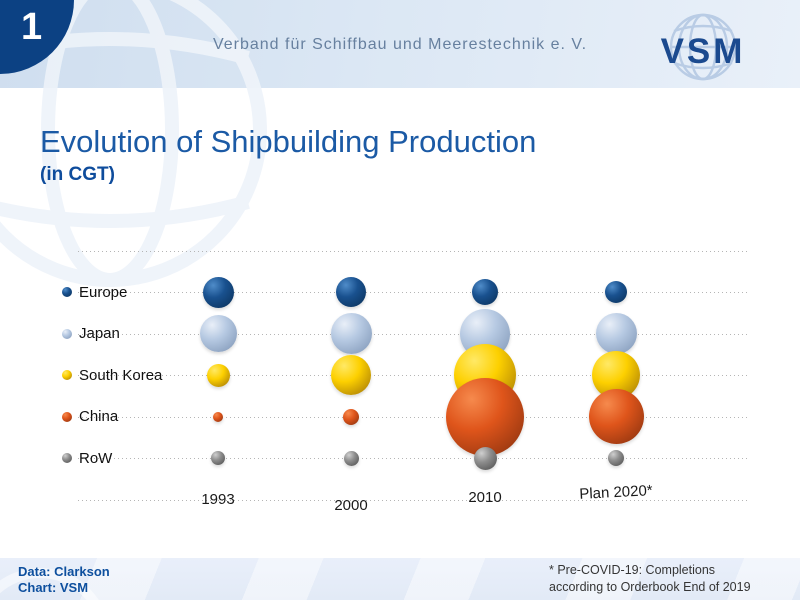 This screenshot has width=800, height=600. I want to click on bubble-japan-2000, so click(351, 333).